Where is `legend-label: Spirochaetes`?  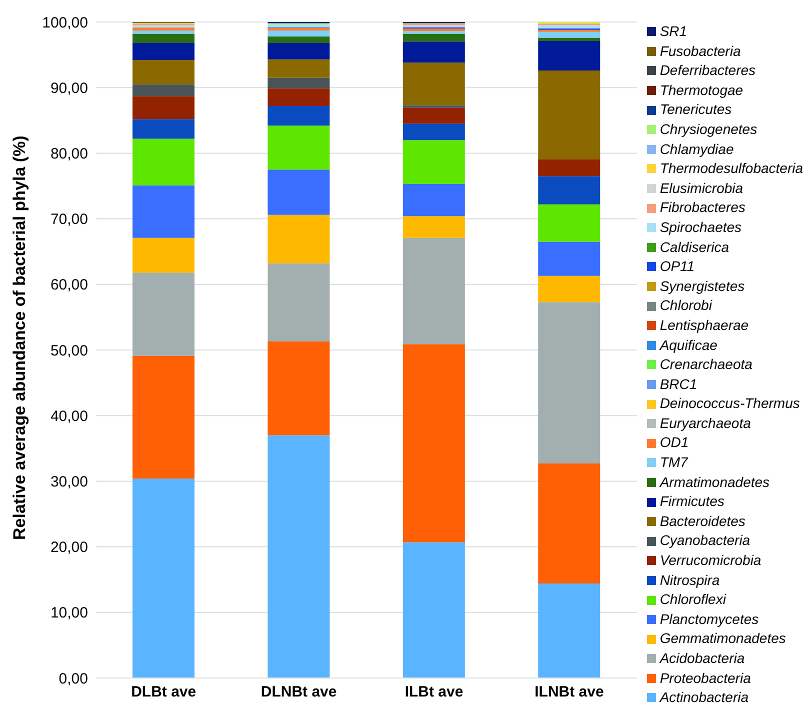
legend-label: Spirochaetes is located at coordinates (701, 227).